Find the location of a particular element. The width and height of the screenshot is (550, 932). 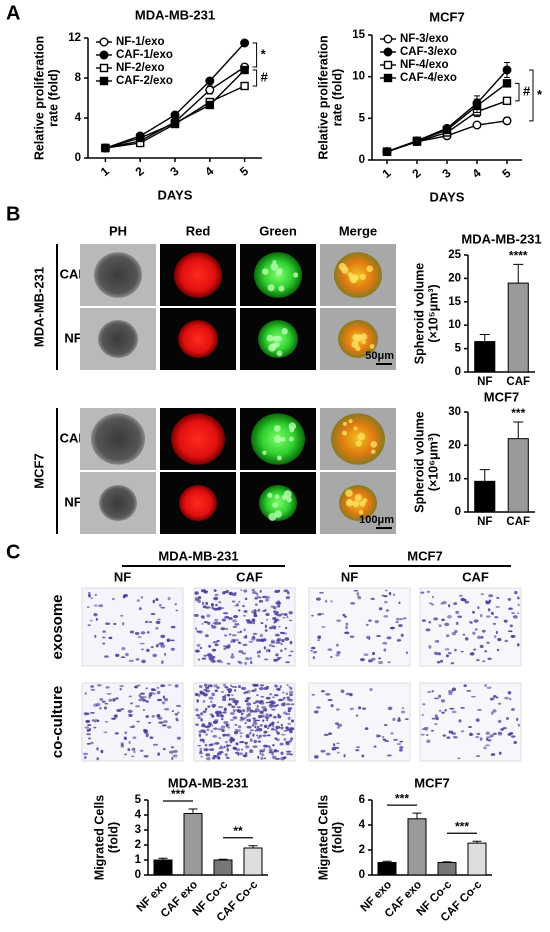

row-label: exosome is located at coordinates (57, 626).